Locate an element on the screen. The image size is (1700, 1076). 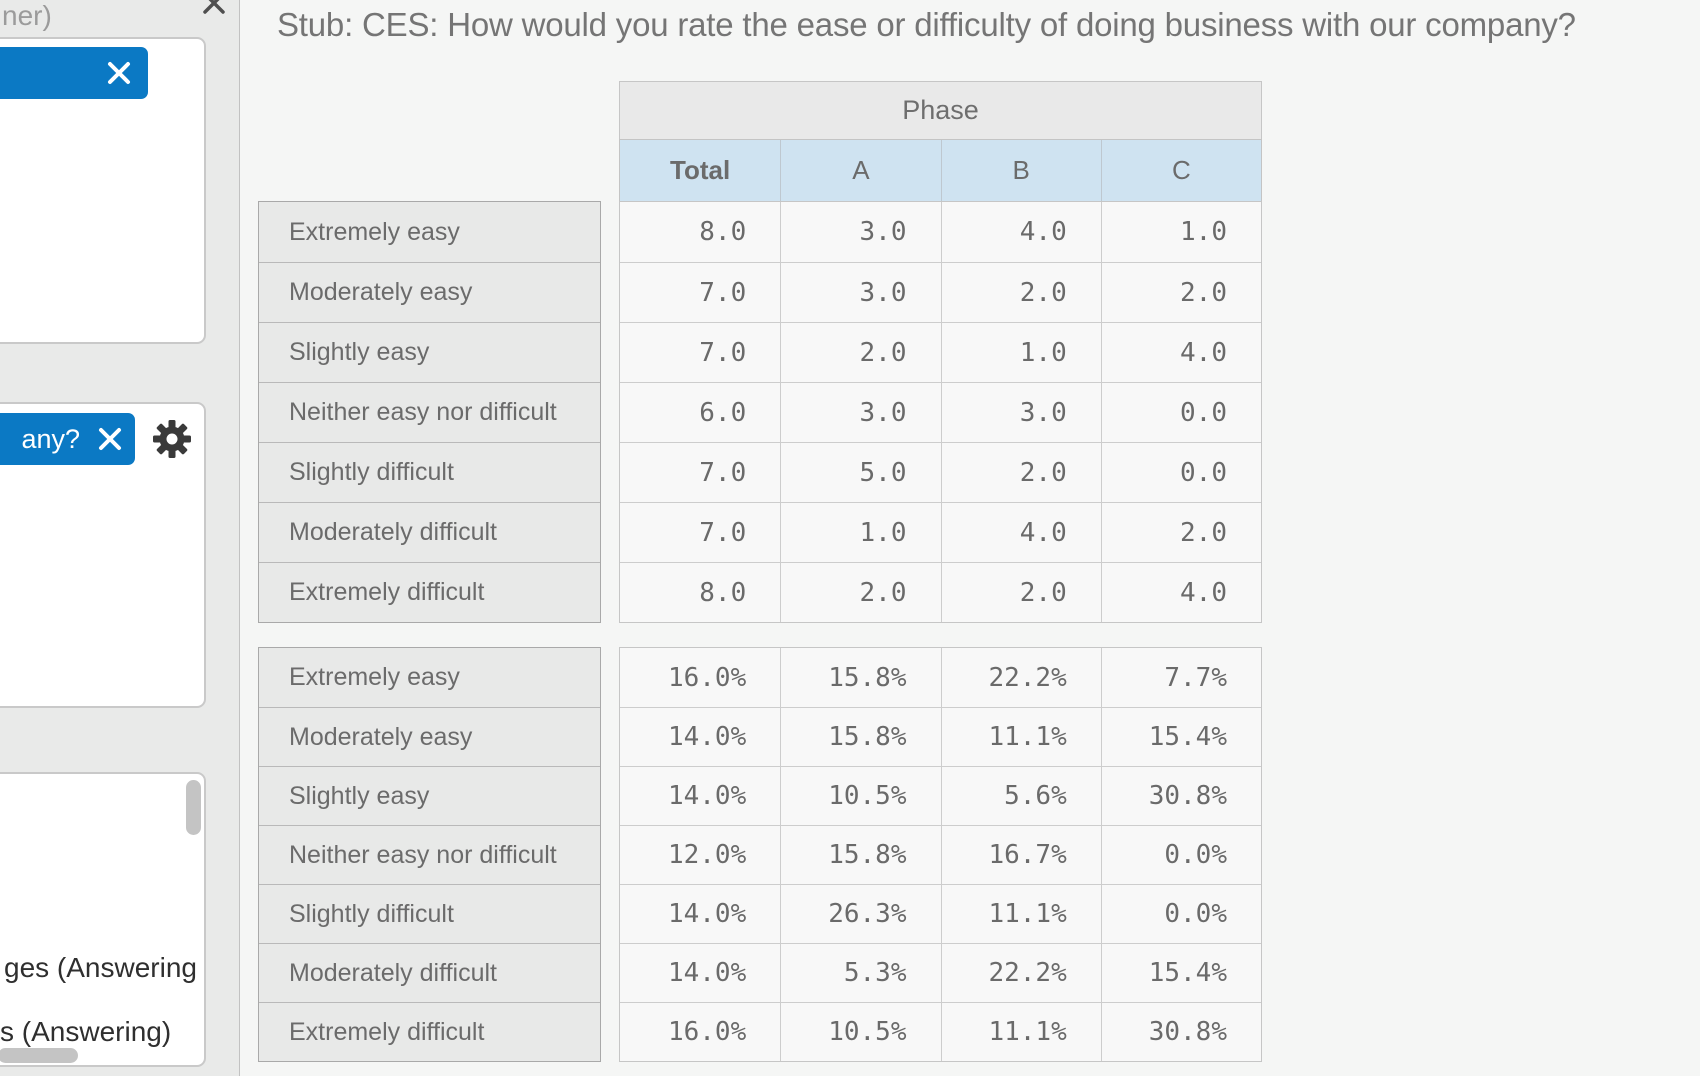
left-sidebar: ner) any? is located at coordinates (120, 538).